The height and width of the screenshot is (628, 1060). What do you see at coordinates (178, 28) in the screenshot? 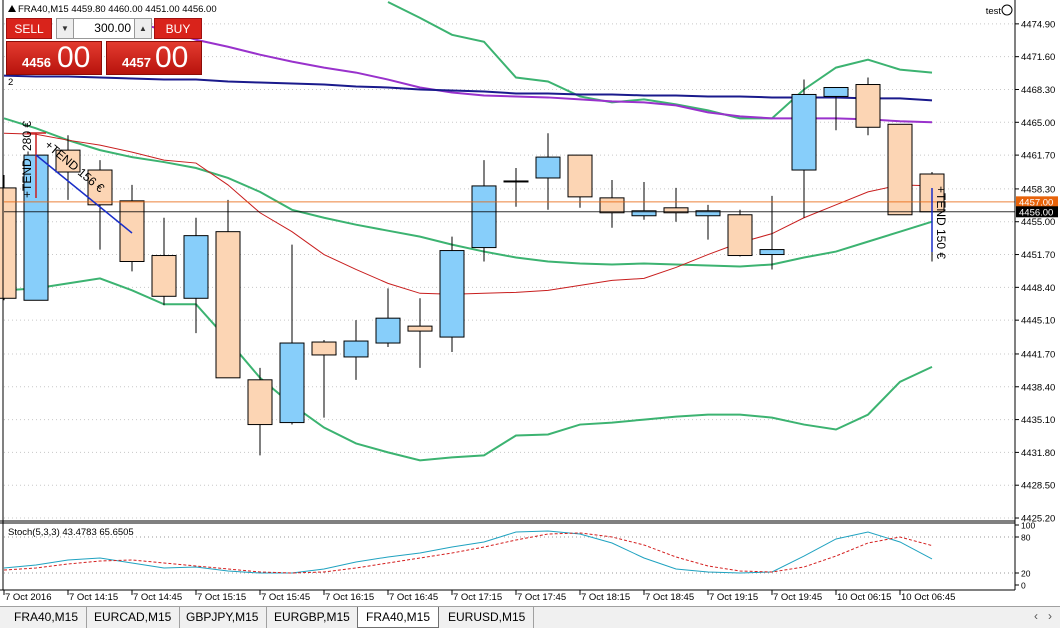
I see `buy-button: BUY` at bounding box center [178, 28].